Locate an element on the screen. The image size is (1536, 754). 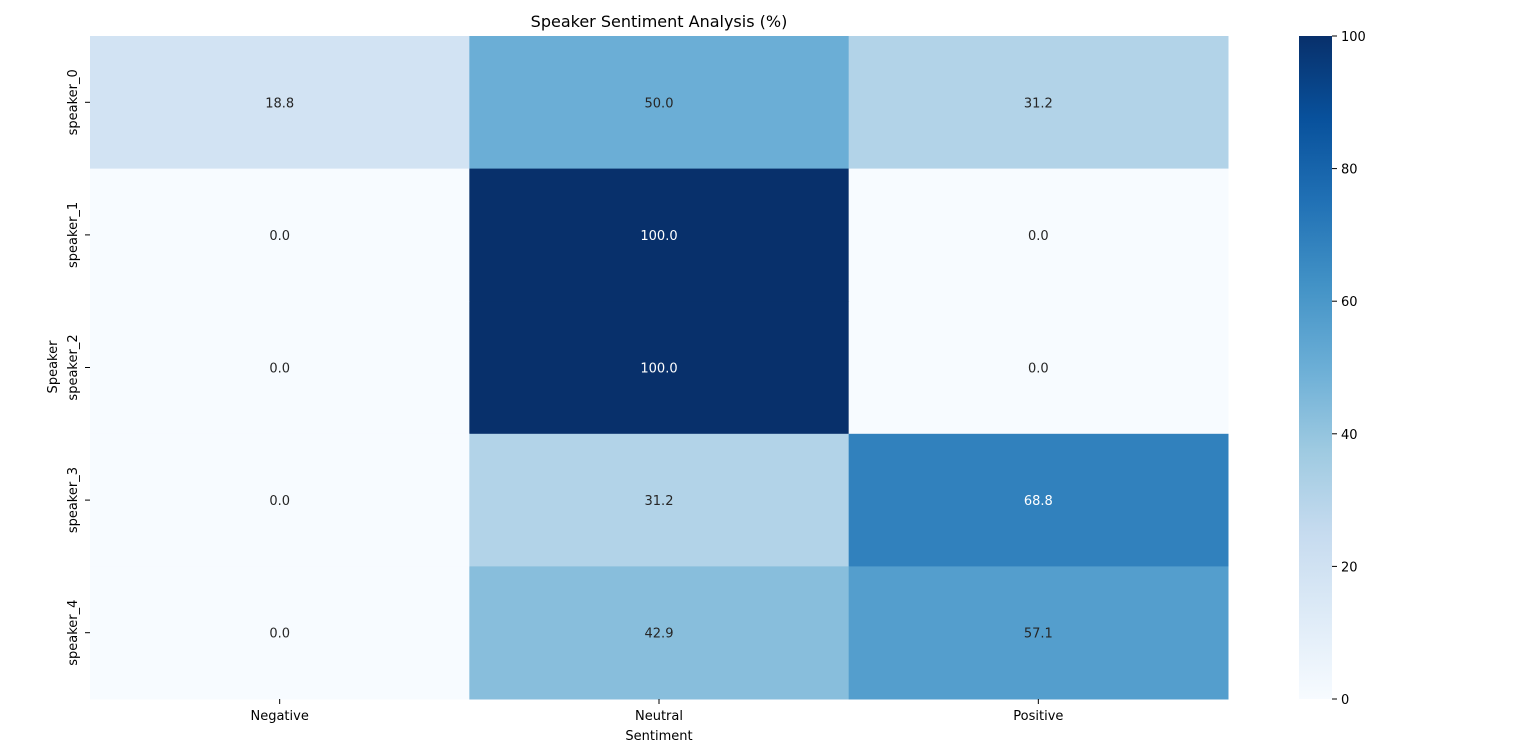
y-tick-label: speaker_0 is located at coordinates (73, 102).